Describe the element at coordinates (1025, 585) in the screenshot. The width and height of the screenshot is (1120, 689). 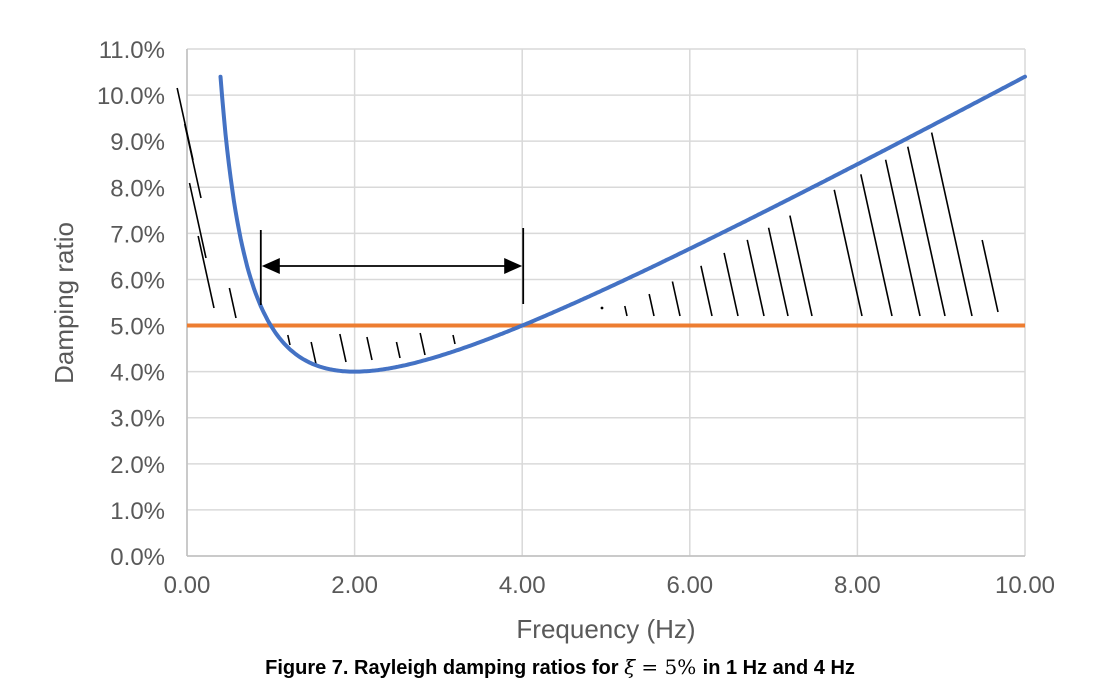
I see `x-tick-label: 10.00` at that location.